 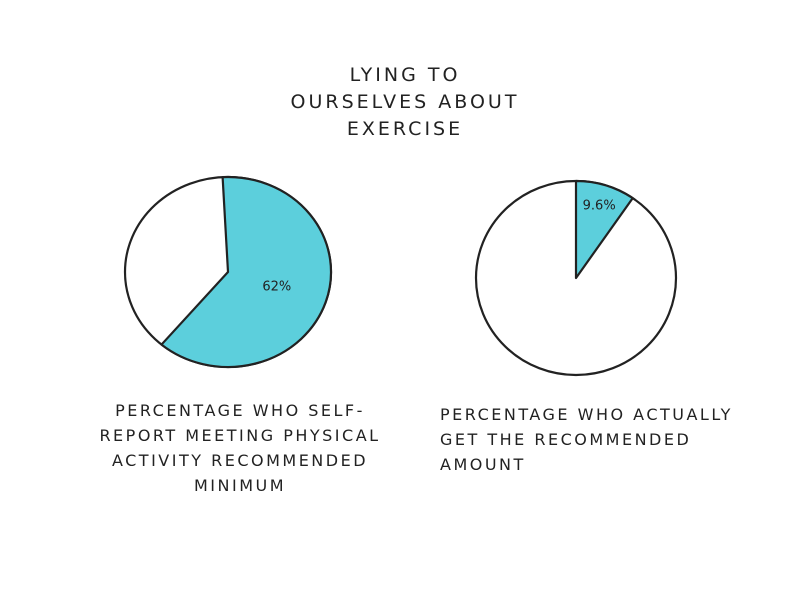 What do you see at coordinates (276, 287) in the screenshot?
I see `data-label: 62%` at bounding box center [276, 287].